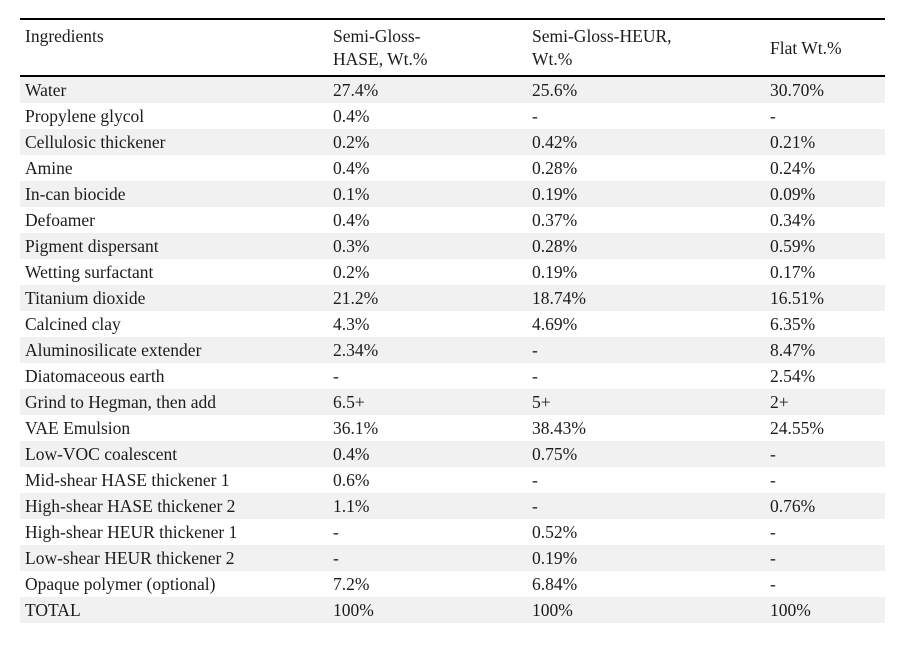 This screenshot has width=900, height=645. I want to click on table-row: Defoamer 0.4% 0.37% 0.34%, so click(452, 220).